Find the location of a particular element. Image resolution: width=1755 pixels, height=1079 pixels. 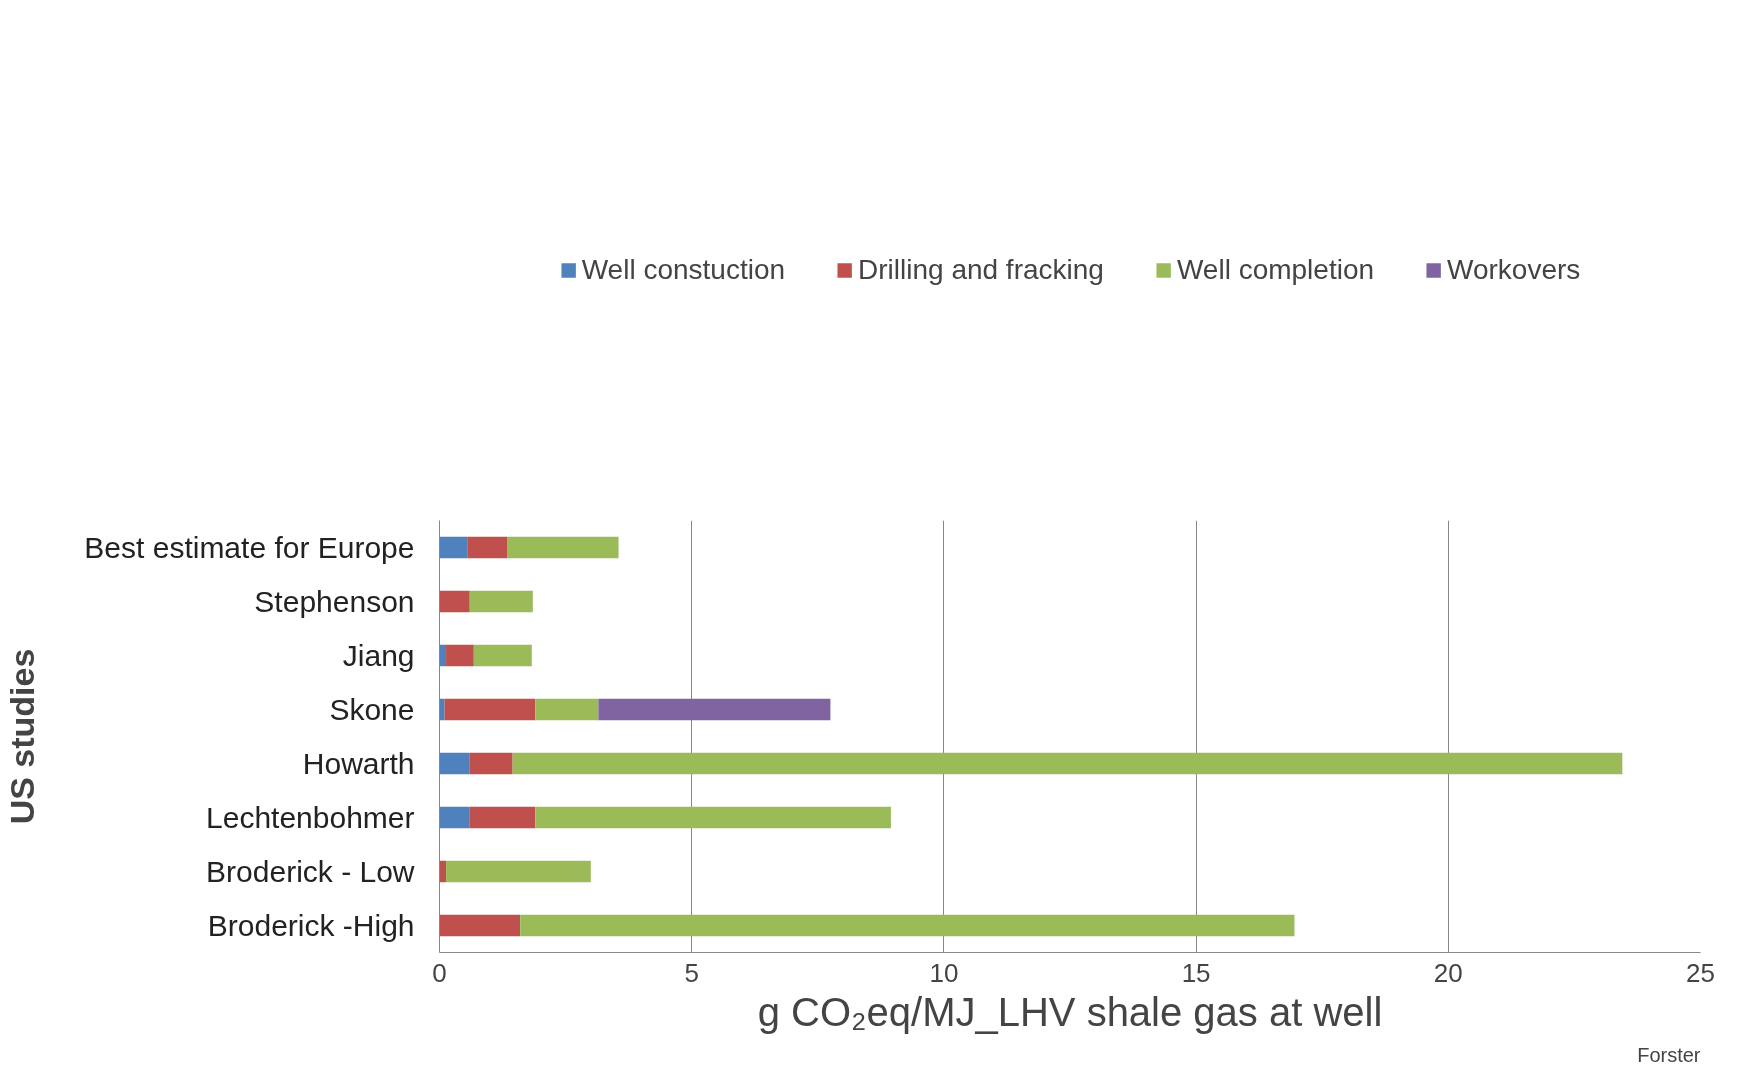

x-tick-label: 20 is located at coordinates (1448, 972).